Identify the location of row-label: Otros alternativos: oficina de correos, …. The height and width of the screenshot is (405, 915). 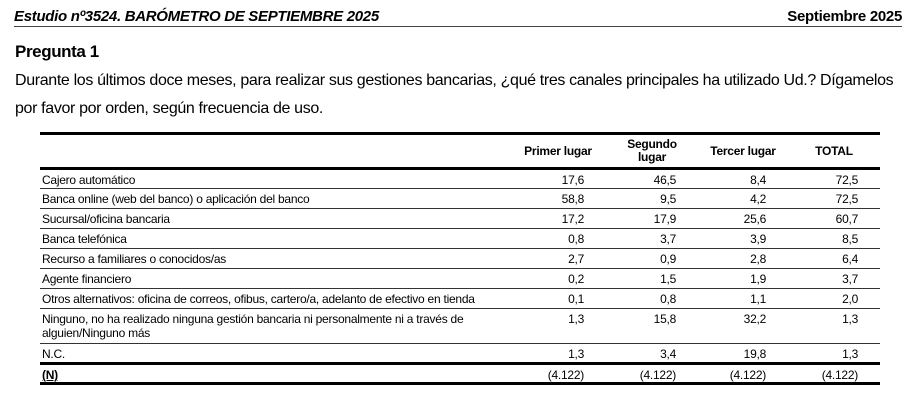
(275, 298).